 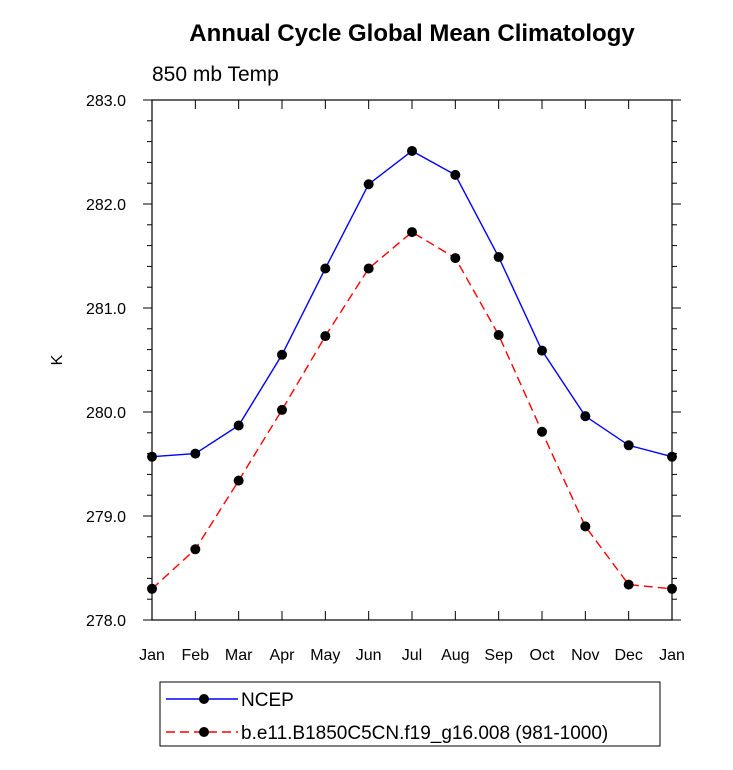 What do you see at coordinates (215, 74) in the screenshot?
I see `chart-subtitle: 850 mb Temp` at bounding box center [215, 74].